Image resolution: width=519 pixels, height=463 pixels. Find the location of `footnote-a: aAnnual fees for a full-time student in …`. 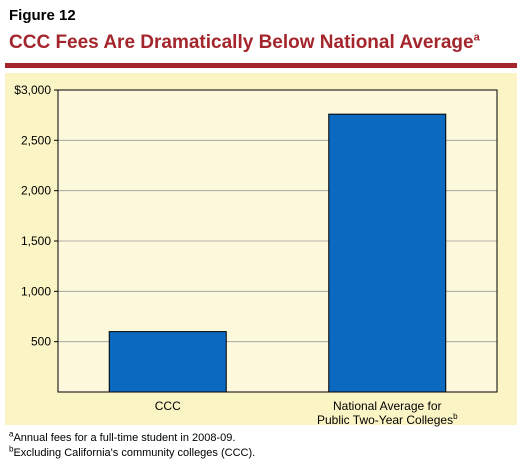

footnote-a: aAnnual fees for a full-time student in … is located at coordinates (132, 437).